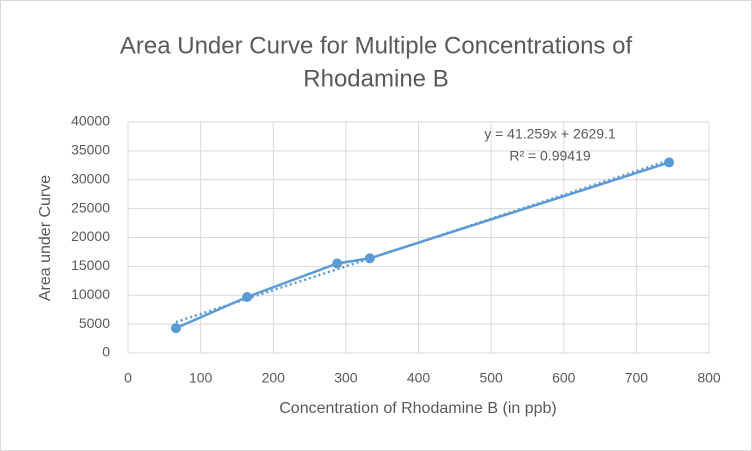 The width and height of the screenshot is (752, 451). Describe the element at coordinates (418, 408) in the screenshot. I see `x-axis-title: Concentration of Rhodamine B (in ppb)` at that location.